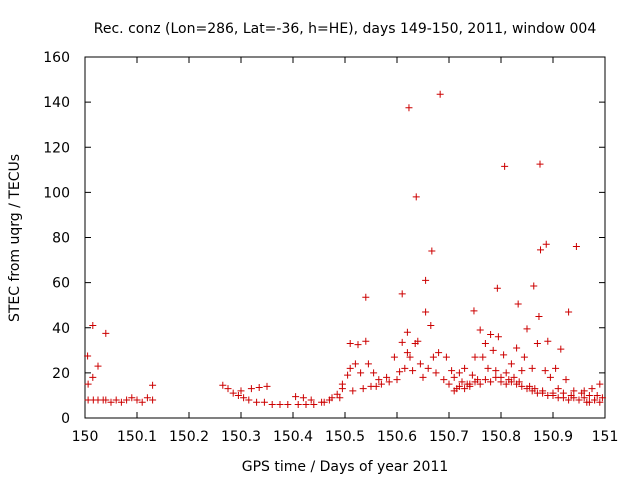  What do you see at coordinates (65, 419) in the screenshot?
I see `y-tick-label: 0` at bounding box center [65, 419].